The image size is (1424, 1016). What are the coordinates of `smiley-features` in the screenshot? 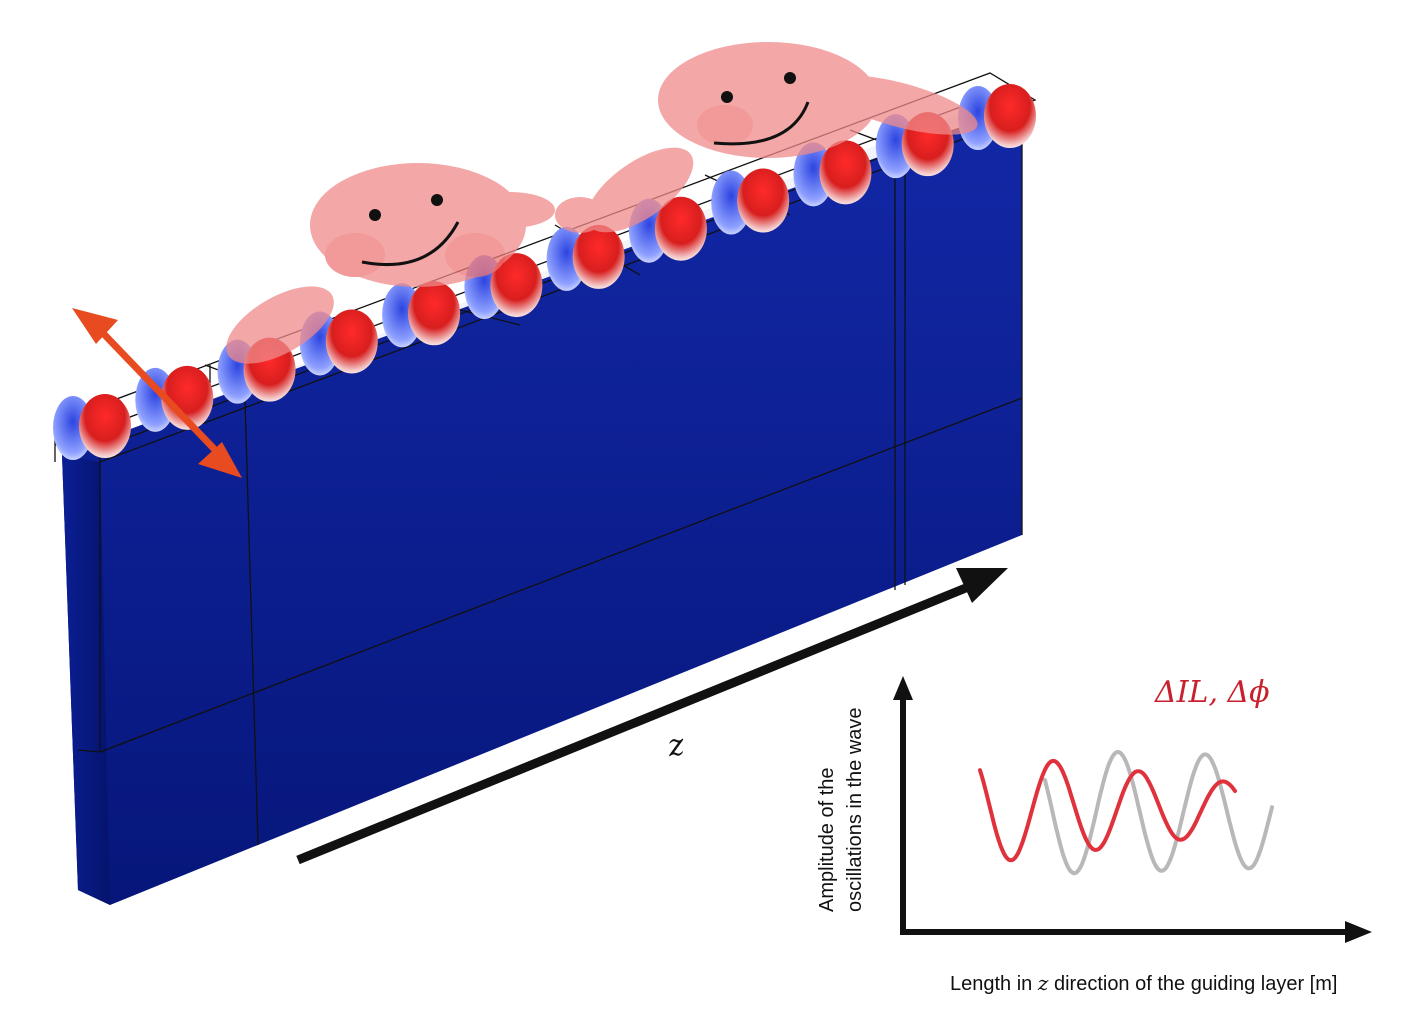 It's located at (585, 169).